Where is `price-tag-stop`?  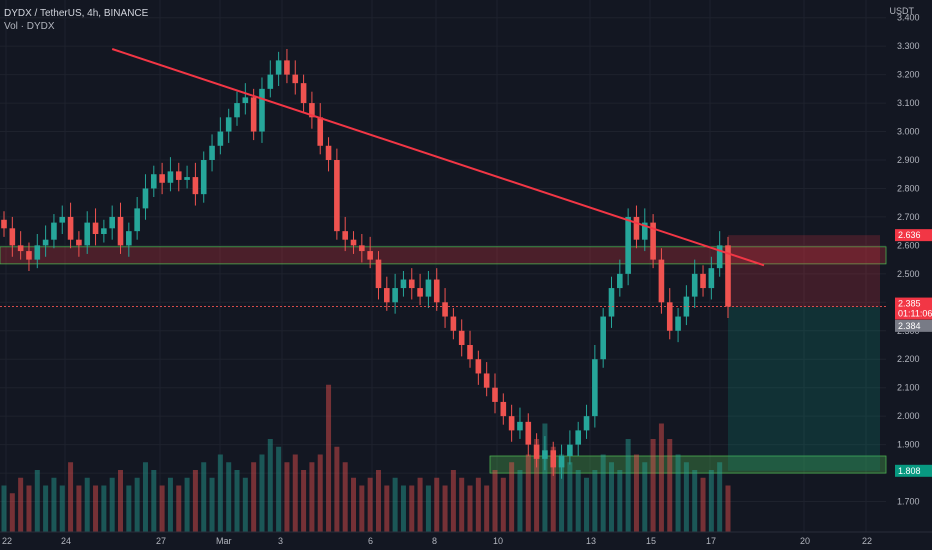 price-tag-stop is located at coordinates (913, 235).